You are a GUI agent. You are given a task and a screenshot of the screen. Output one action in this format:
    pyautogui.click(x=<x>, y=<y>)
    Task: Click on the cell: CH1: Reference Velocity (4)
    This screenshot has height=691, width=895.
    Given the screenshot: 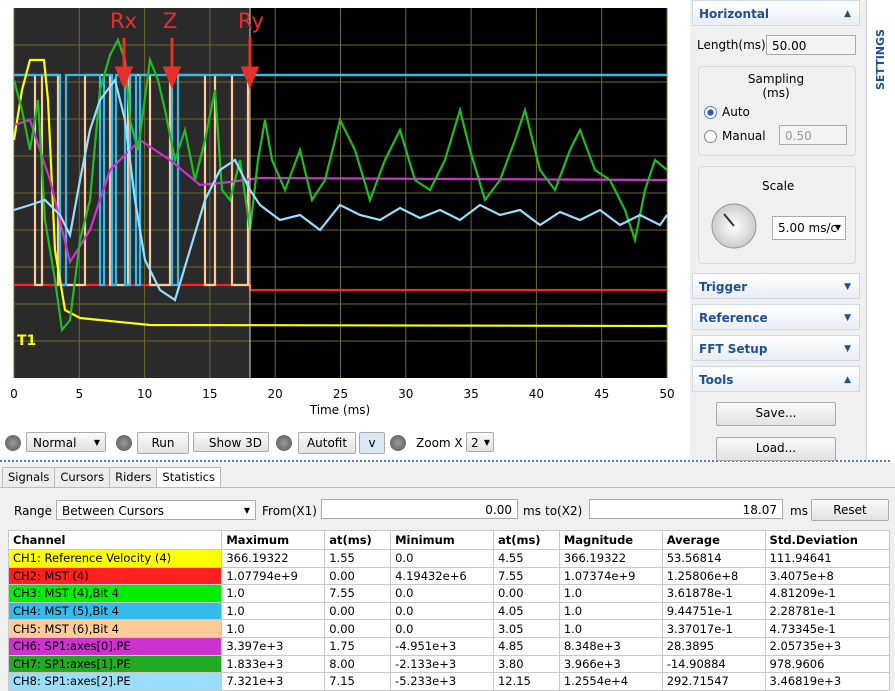 What is the action you would take?
    pyautogui.click(x=115, y=558)
    